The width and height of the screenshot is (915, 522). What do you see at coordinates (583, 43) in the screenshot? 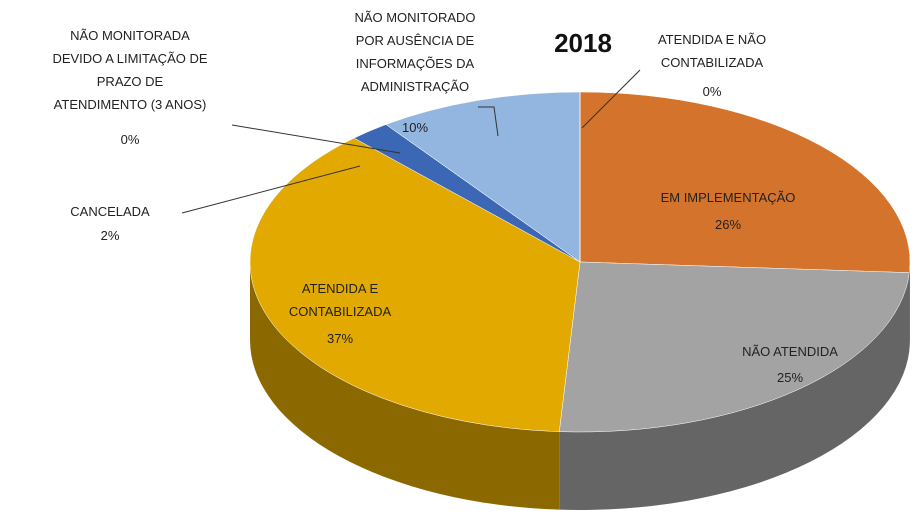
I see `chart-title: 2018` at bounding box center [583, 43].